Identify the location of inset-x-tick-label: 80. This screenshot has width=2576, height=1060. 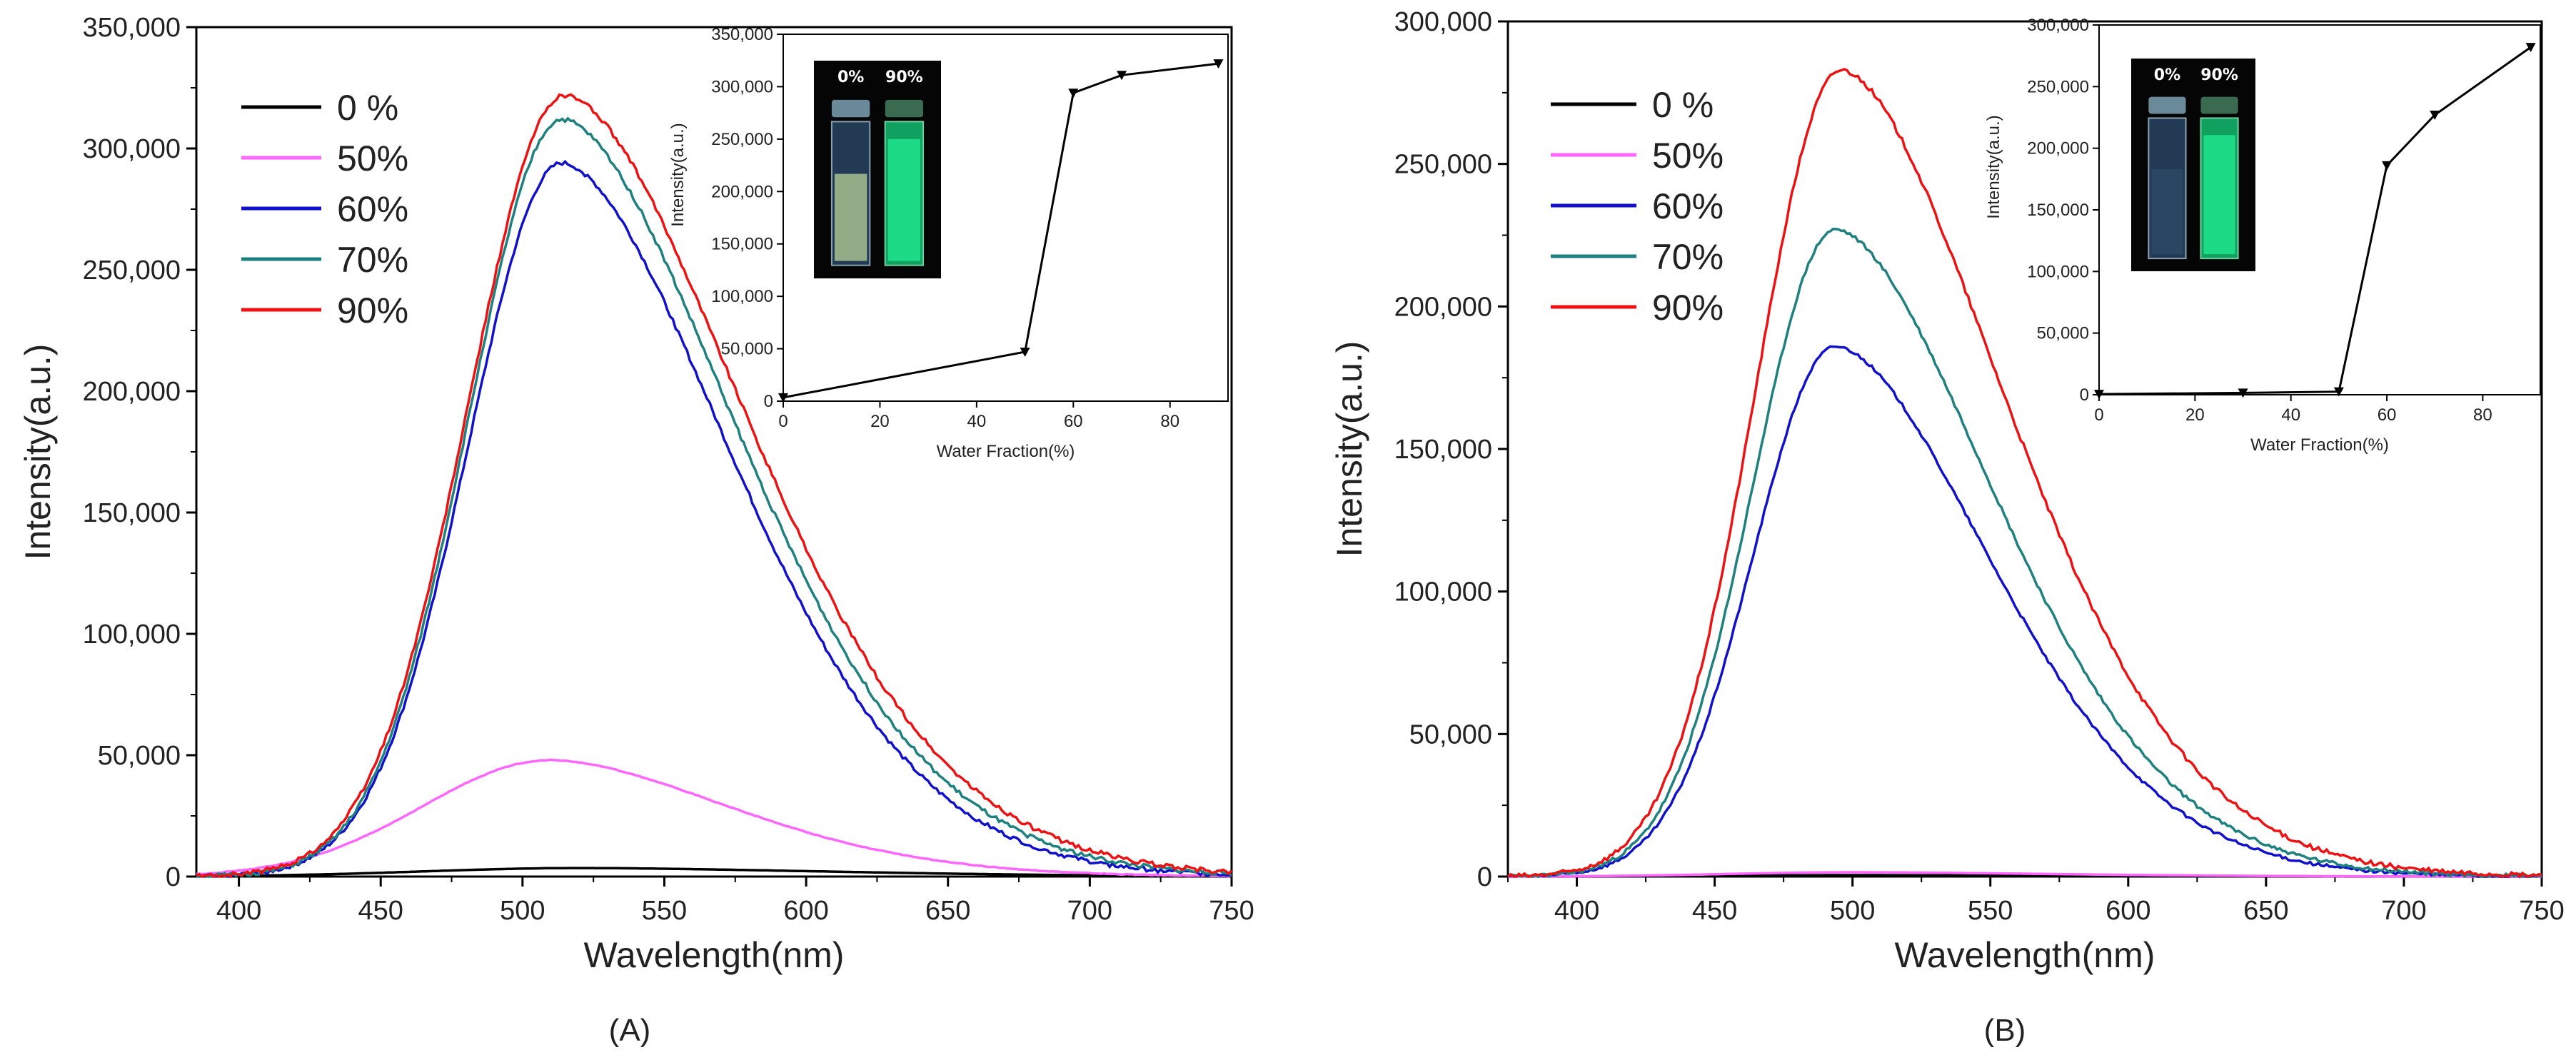
(2482, 415).